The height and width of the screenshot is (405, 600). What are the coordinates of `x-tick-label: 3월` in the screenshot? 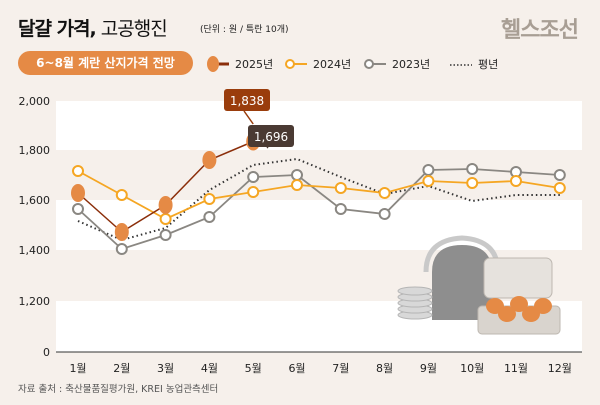 It's located at (165, 368).